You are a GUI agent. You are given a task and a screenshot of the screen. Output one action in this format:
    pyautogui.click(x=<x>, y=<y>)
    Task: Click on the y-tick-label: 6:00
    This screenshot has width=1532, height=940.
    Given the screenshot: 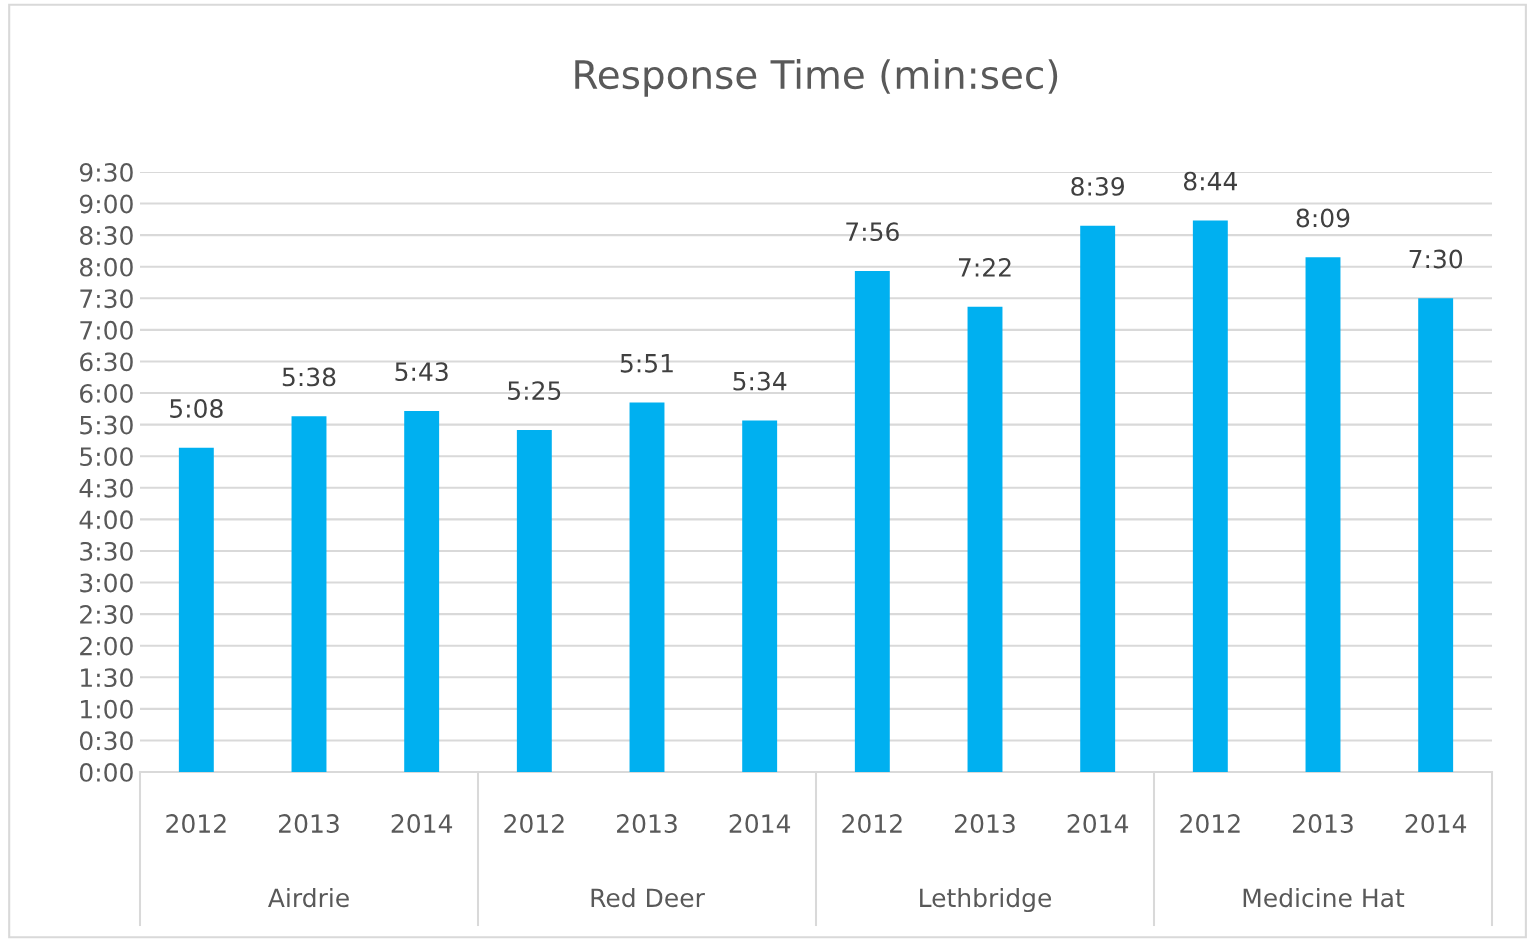 What is the action you would take?
    pyautogui.click(x=106, y=393)
    